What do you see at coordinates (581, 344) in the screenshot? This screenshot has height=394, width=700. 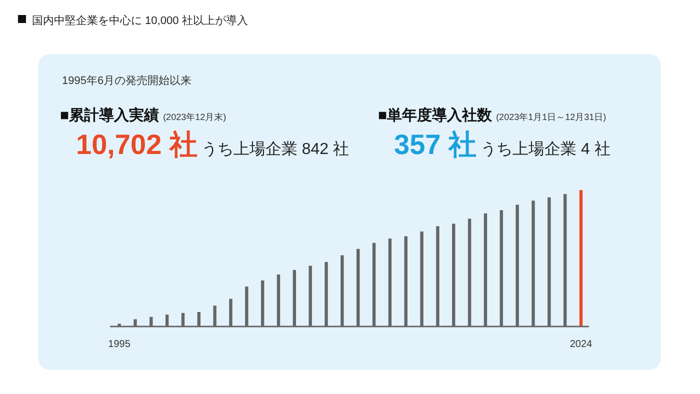 I see `x-tick-label: 2024` at bounding box center [581, 344].